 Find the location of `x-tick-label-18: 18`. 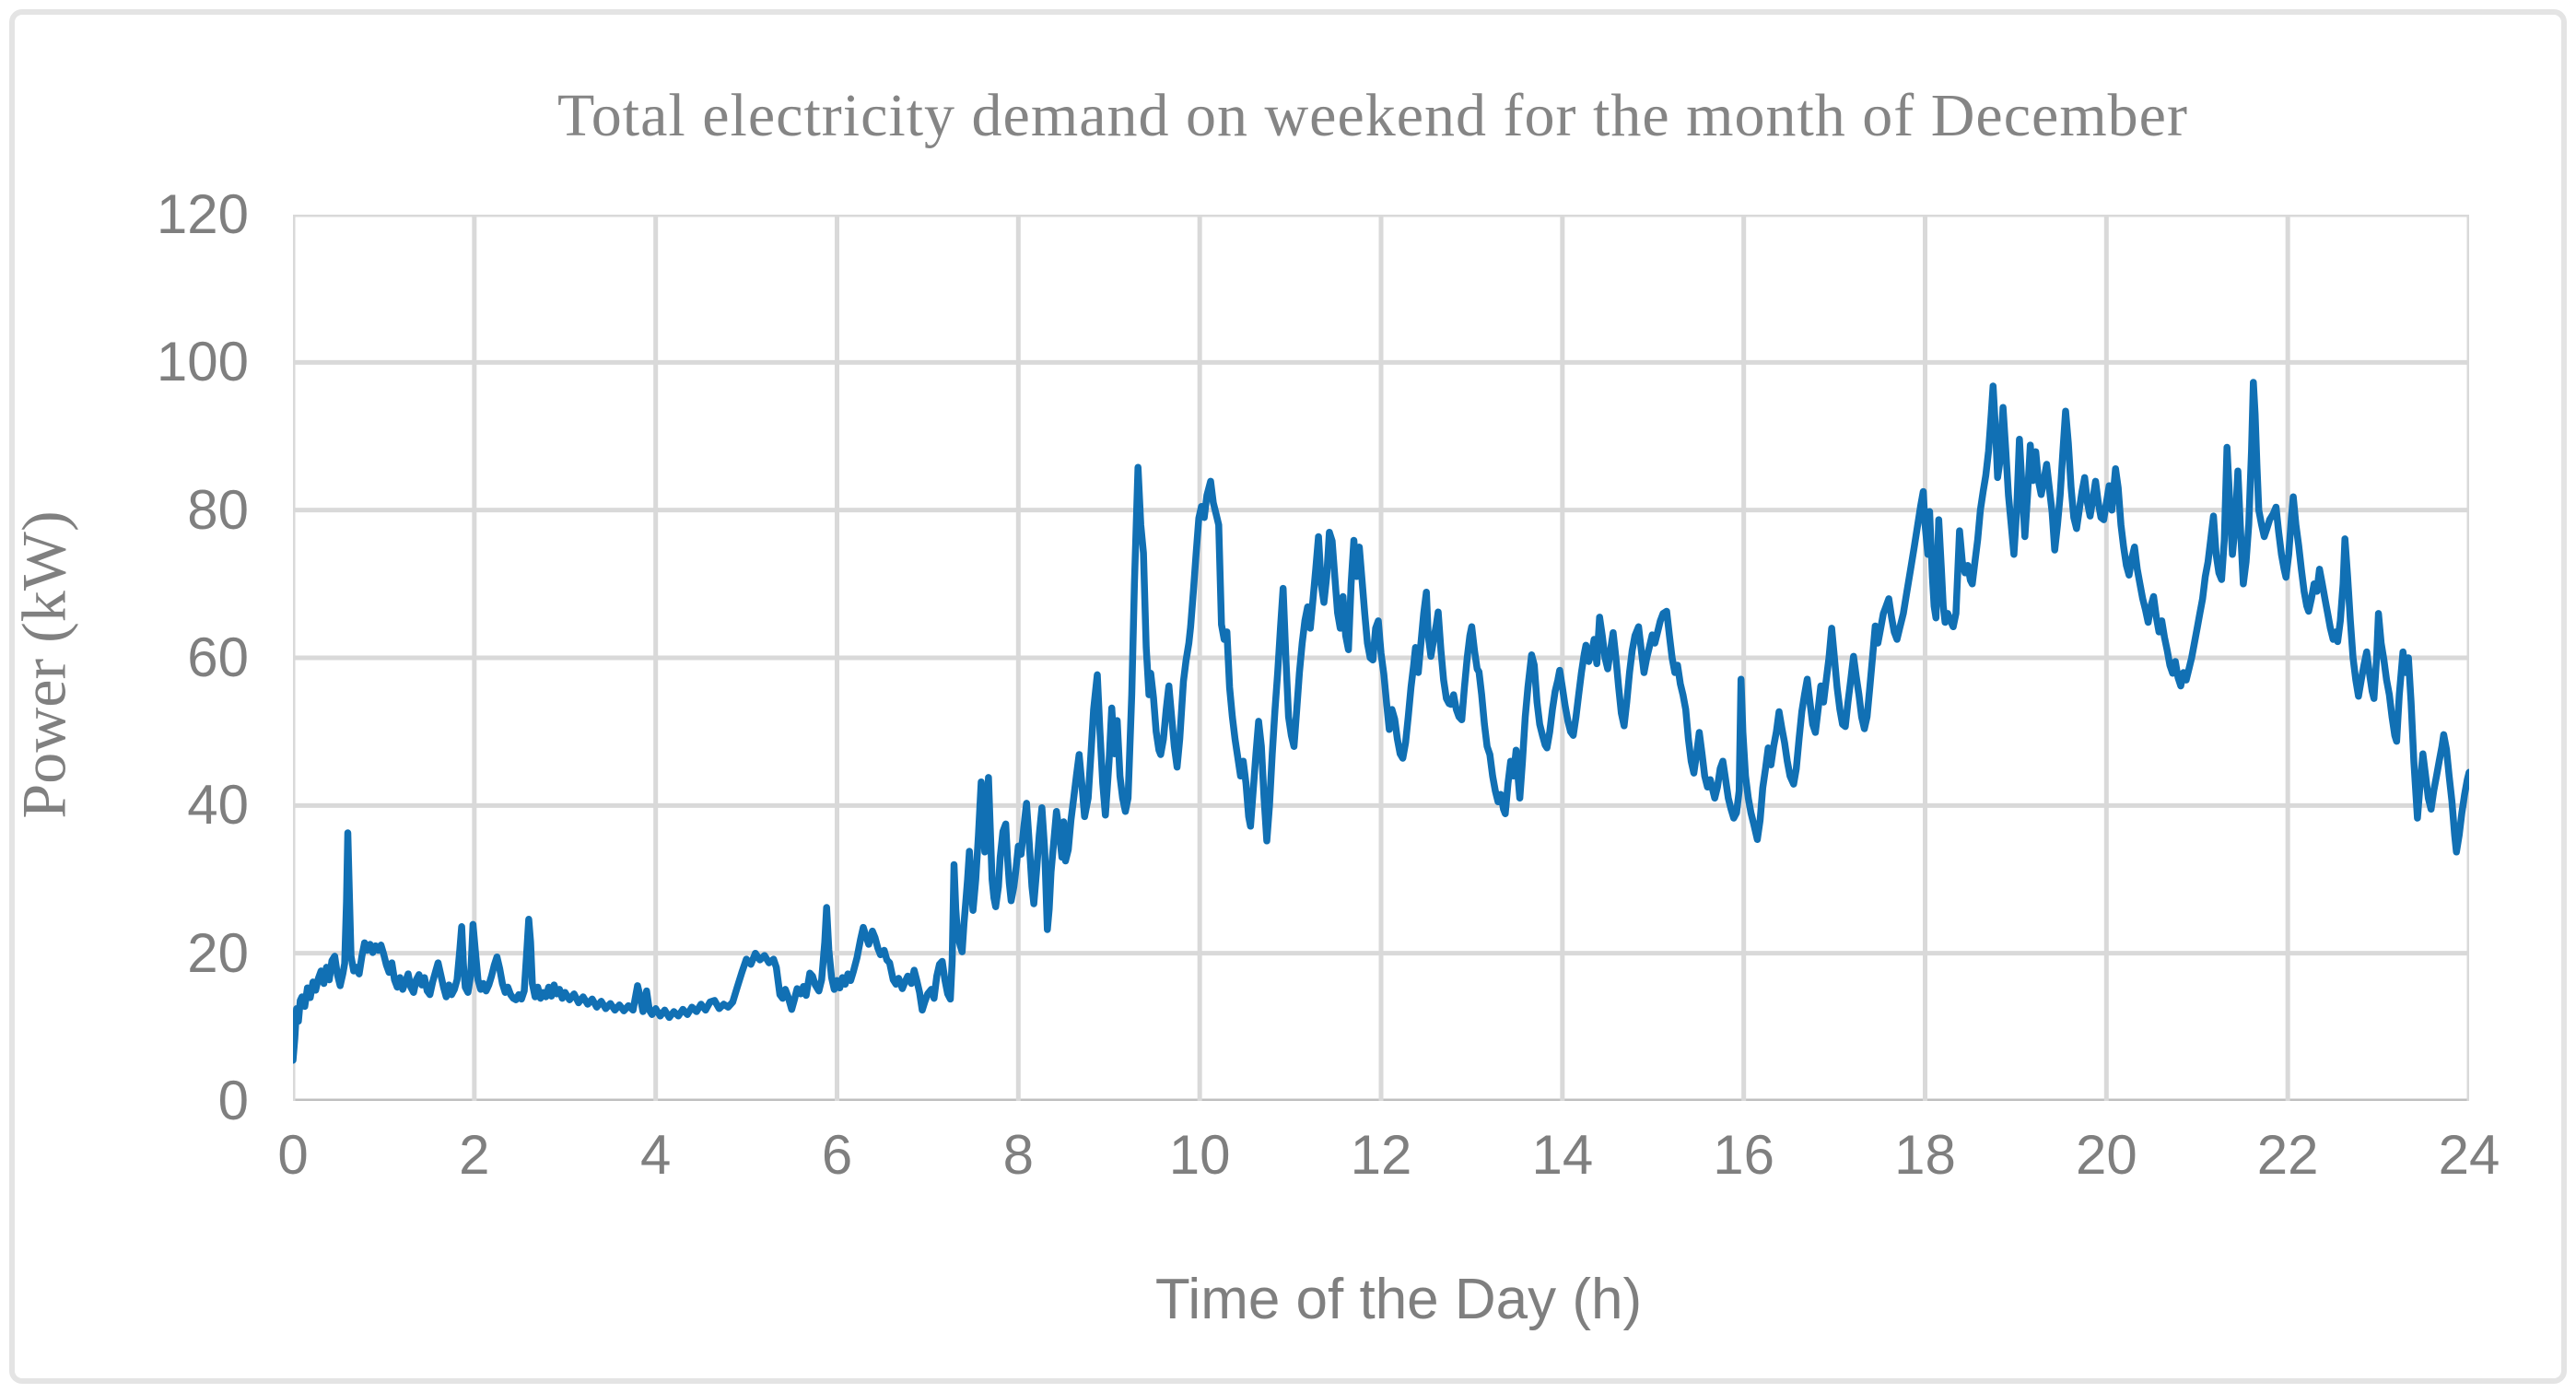

x-tick-label-18: 18 is located at coordinates (1925, 1155).